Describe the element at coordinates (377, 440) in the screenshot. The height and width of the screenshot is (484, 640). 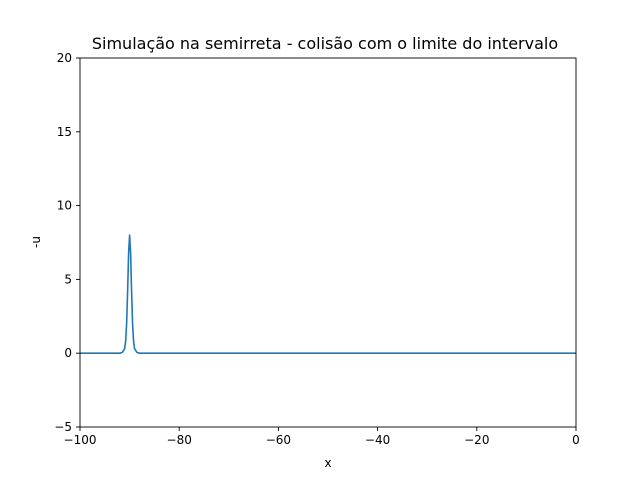
I see `x-tick-label: −40` at that location.